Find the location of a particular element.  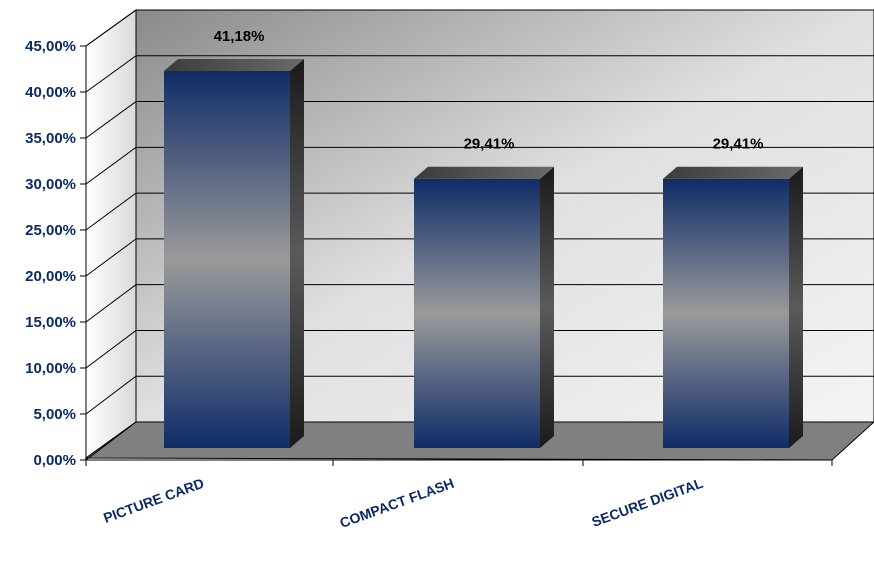

y-tick-label: 40,00% is located at coordinates (50, 92).